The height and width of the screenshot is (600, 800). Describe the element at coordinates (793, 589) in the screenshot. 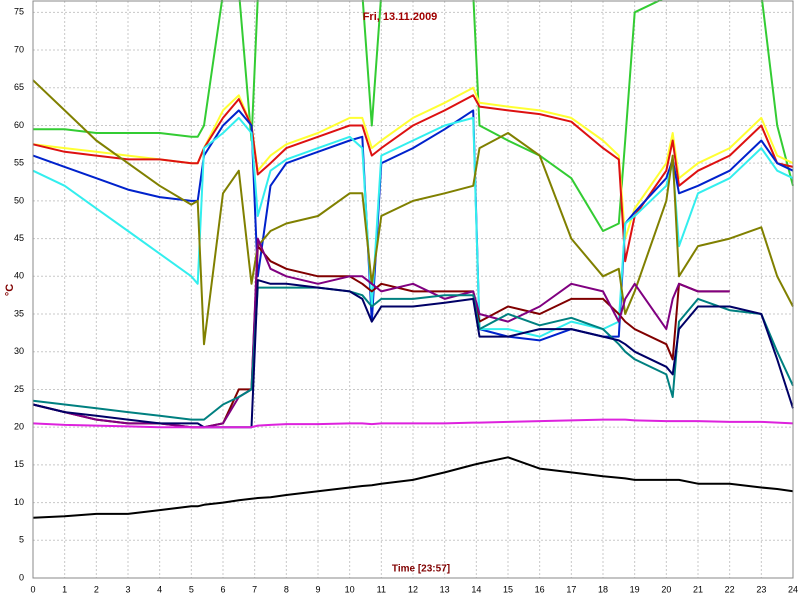

I see `x-tick-label: 24` at that location.